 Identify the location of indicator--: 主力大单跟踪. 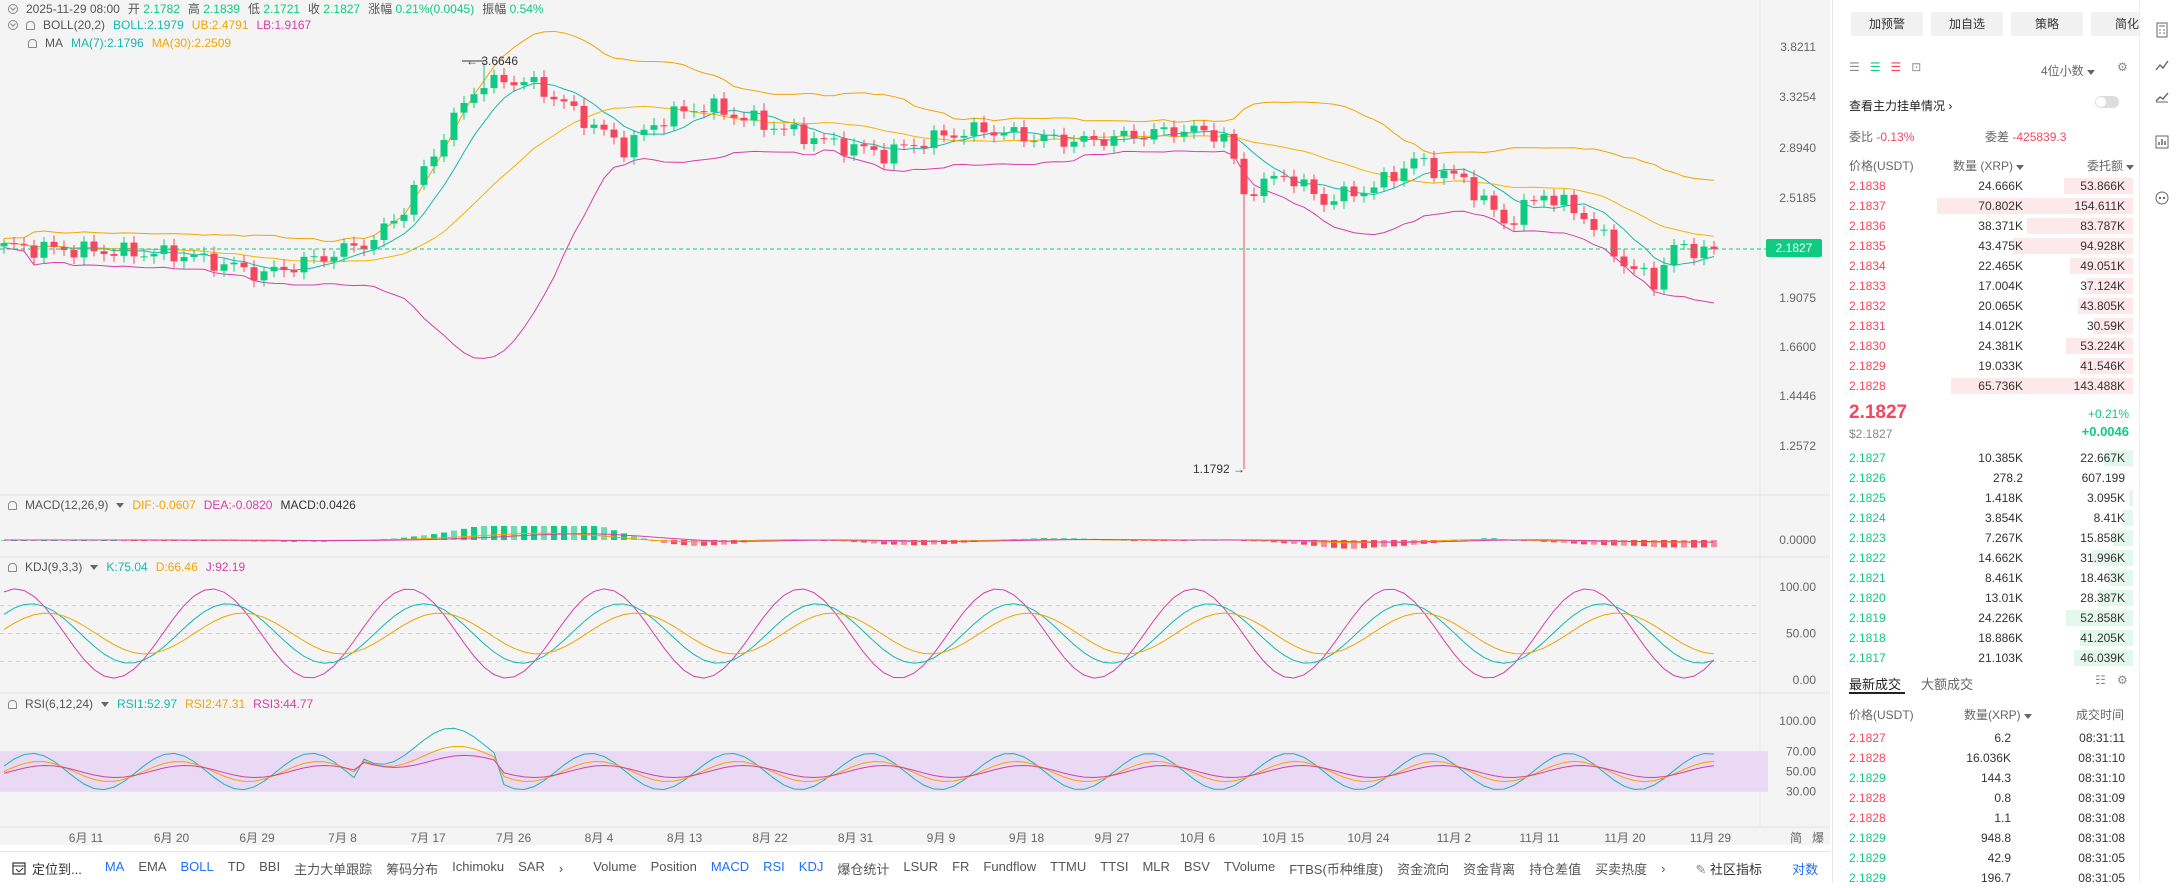
(333, 869).